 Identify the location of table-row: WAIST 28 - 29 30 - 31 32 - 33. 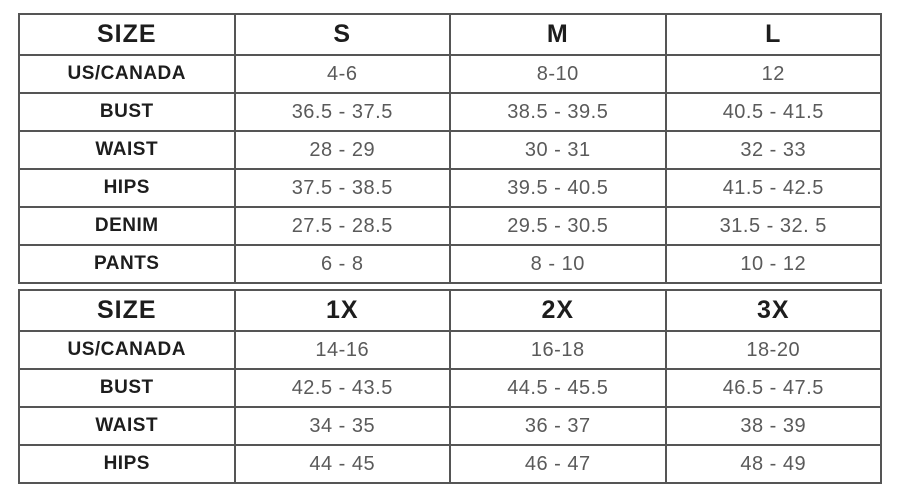
(450, 150).